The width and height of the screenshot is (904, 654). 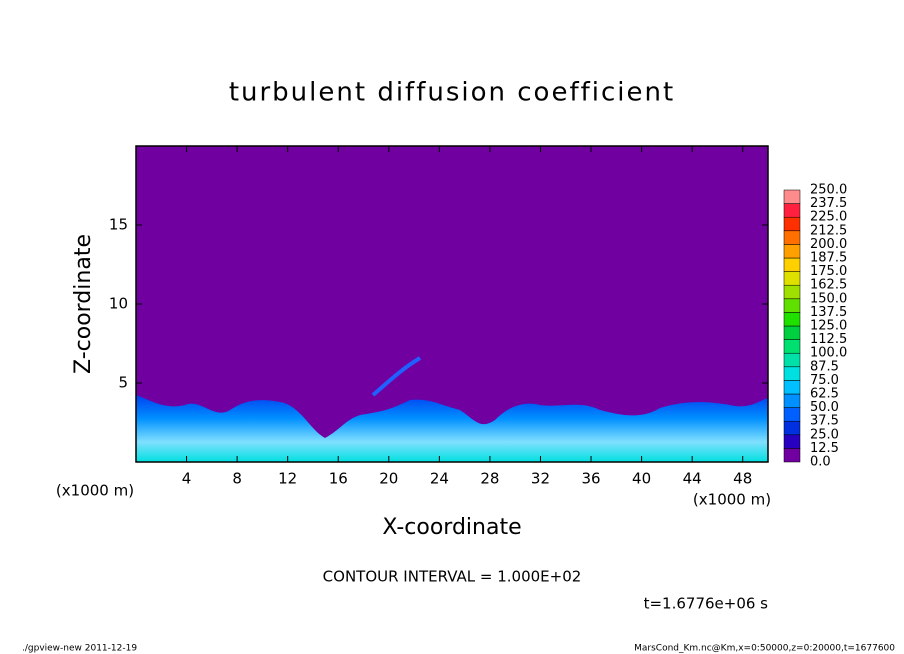 I want to click on x-tick-label: 12, so click(x=287, y=479).